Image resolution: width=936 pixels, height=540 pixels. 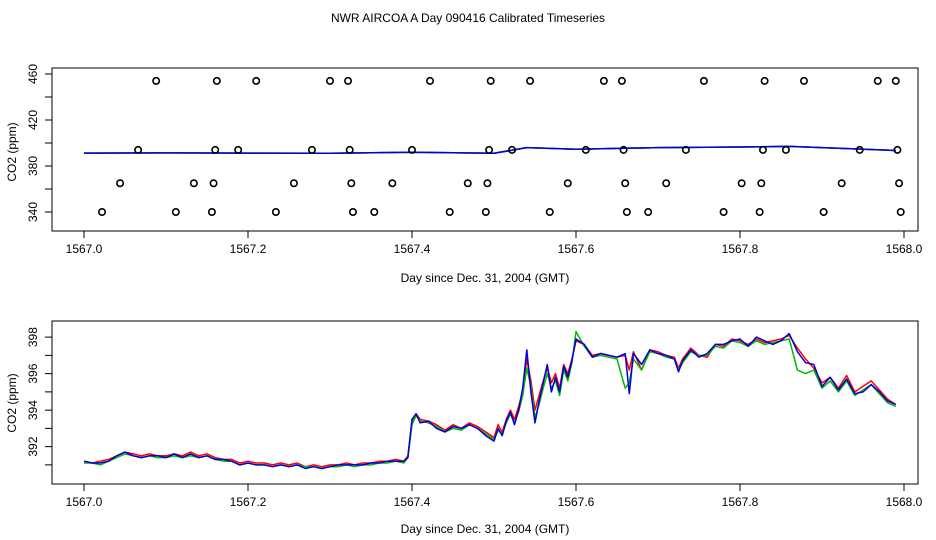 What do you see at coordinates (412, 502) in the screenshot?
I see `x-tick-label-2-2: 1567.4` at bounding box center [412, 502].